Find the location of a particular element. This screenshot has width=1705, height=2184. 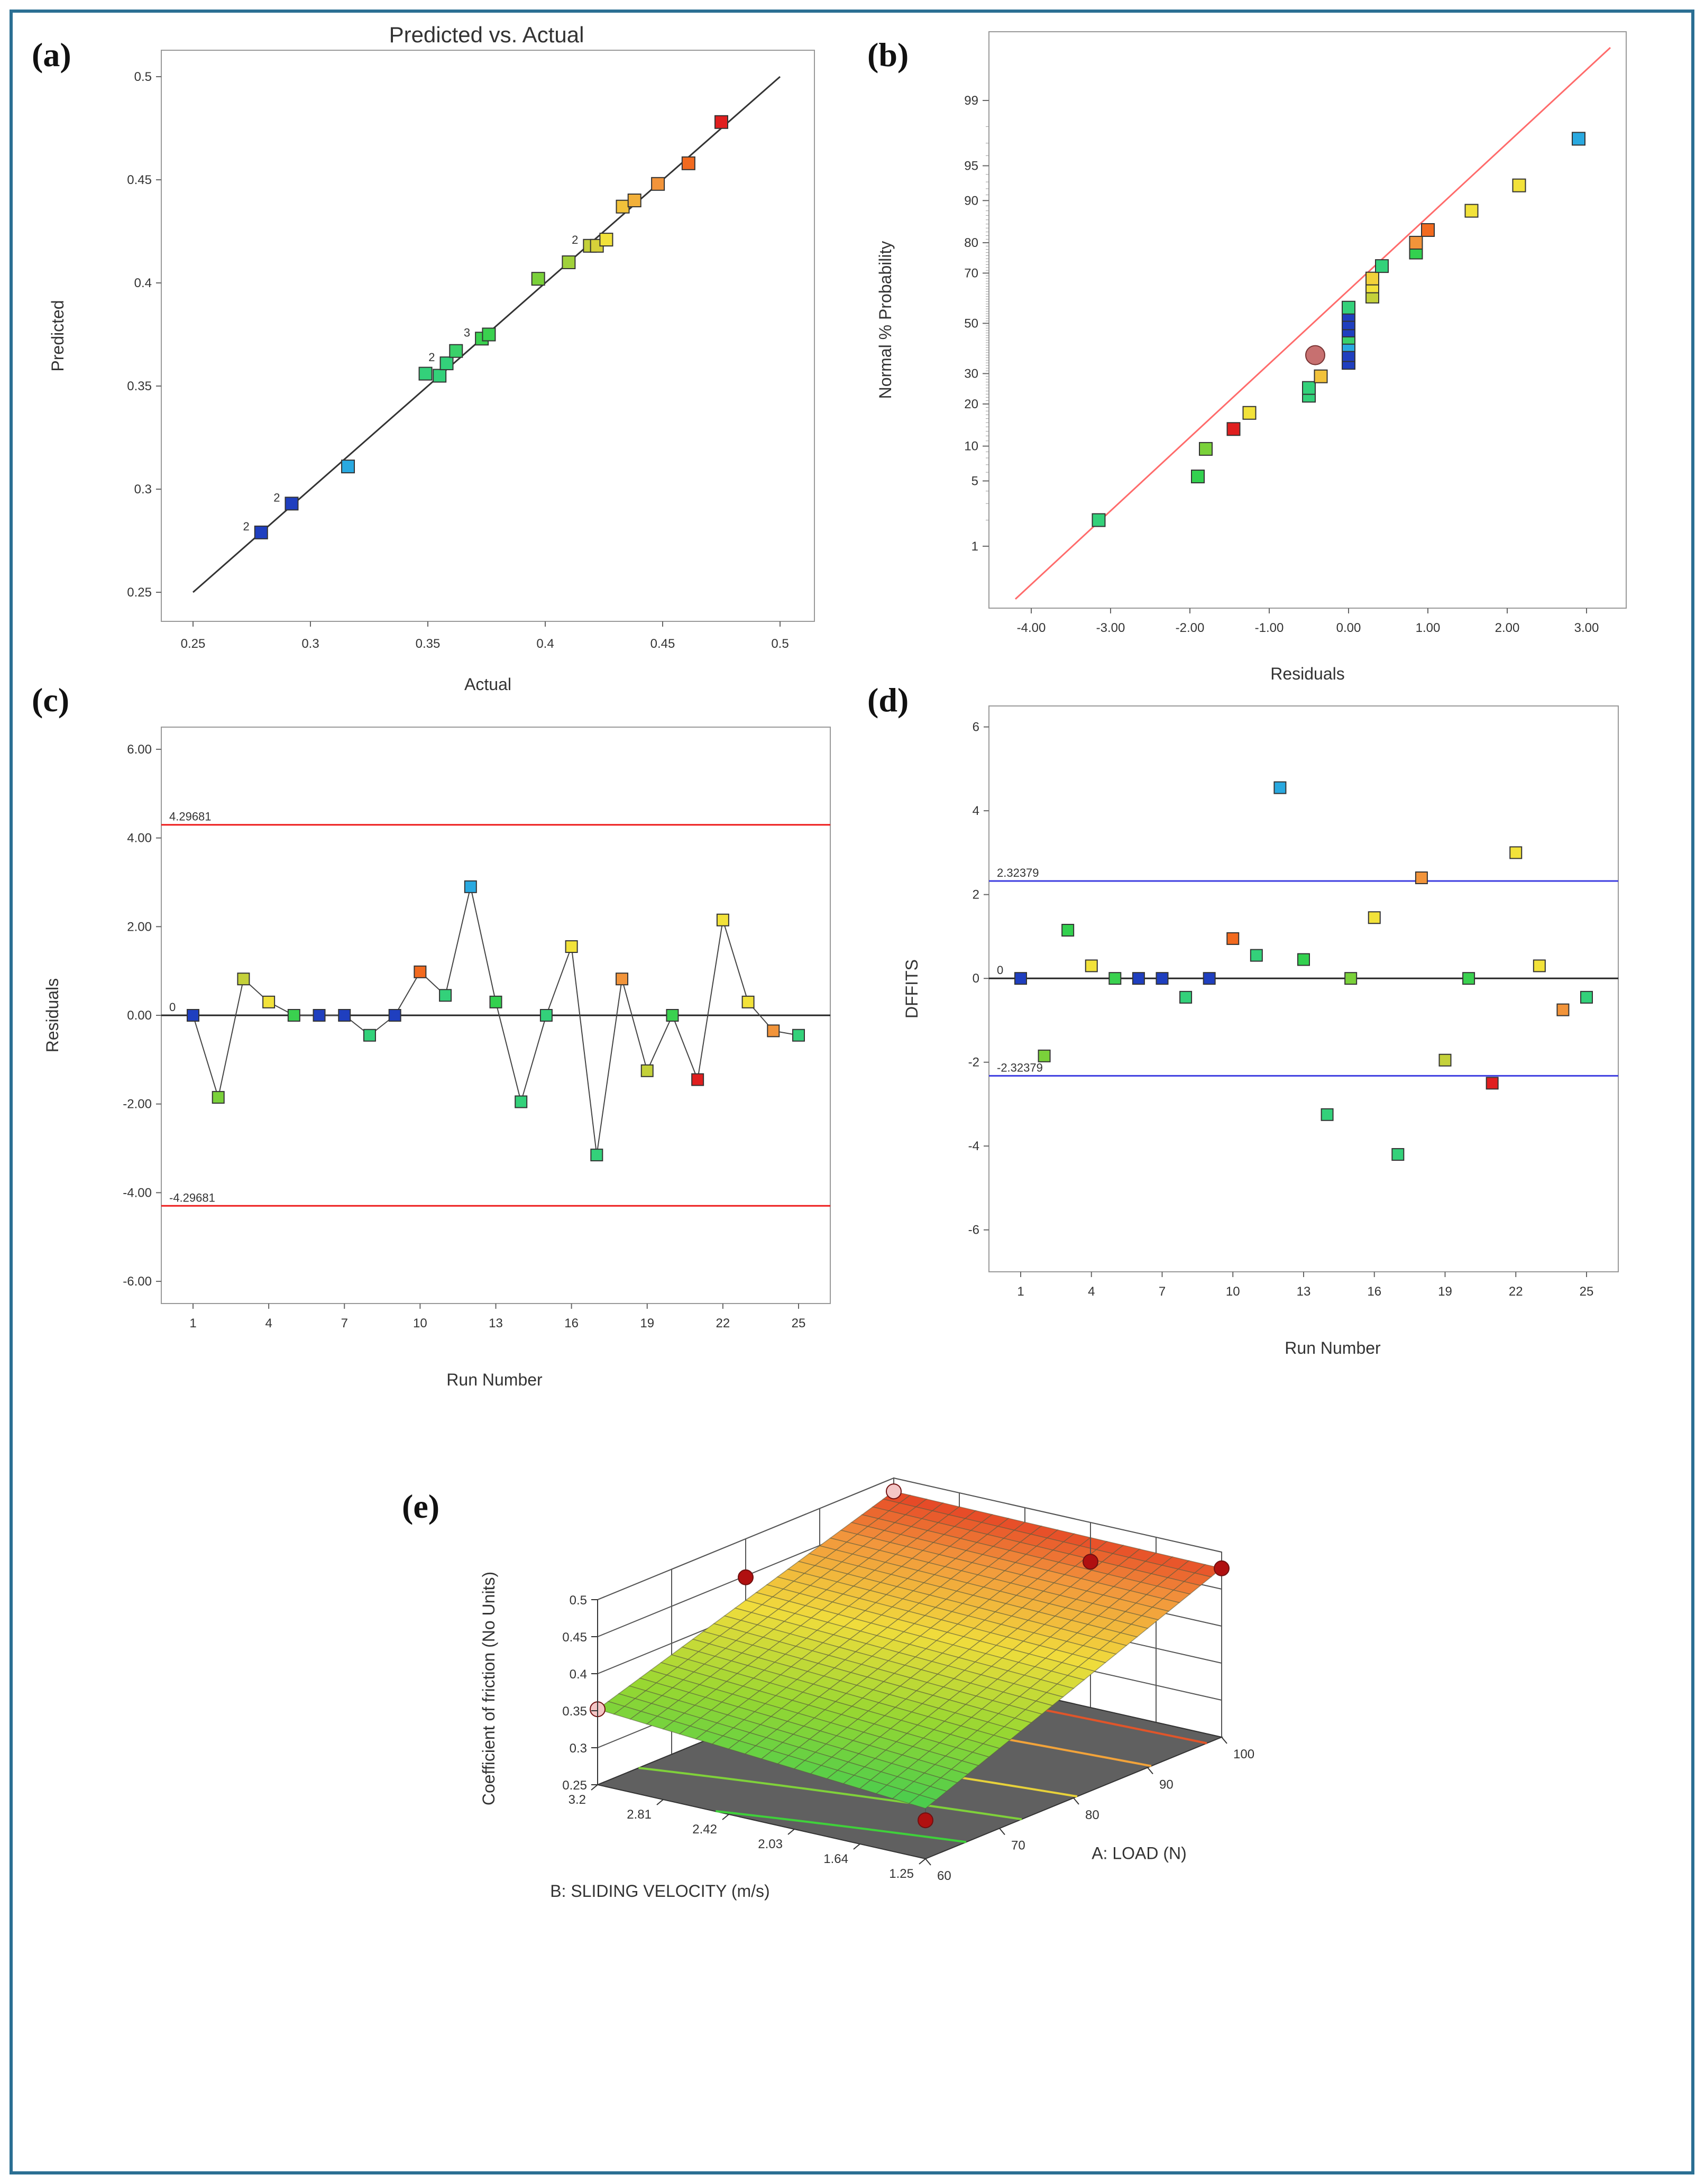

y-tick-label: -2.00 is located at coordinates (137, 1104).